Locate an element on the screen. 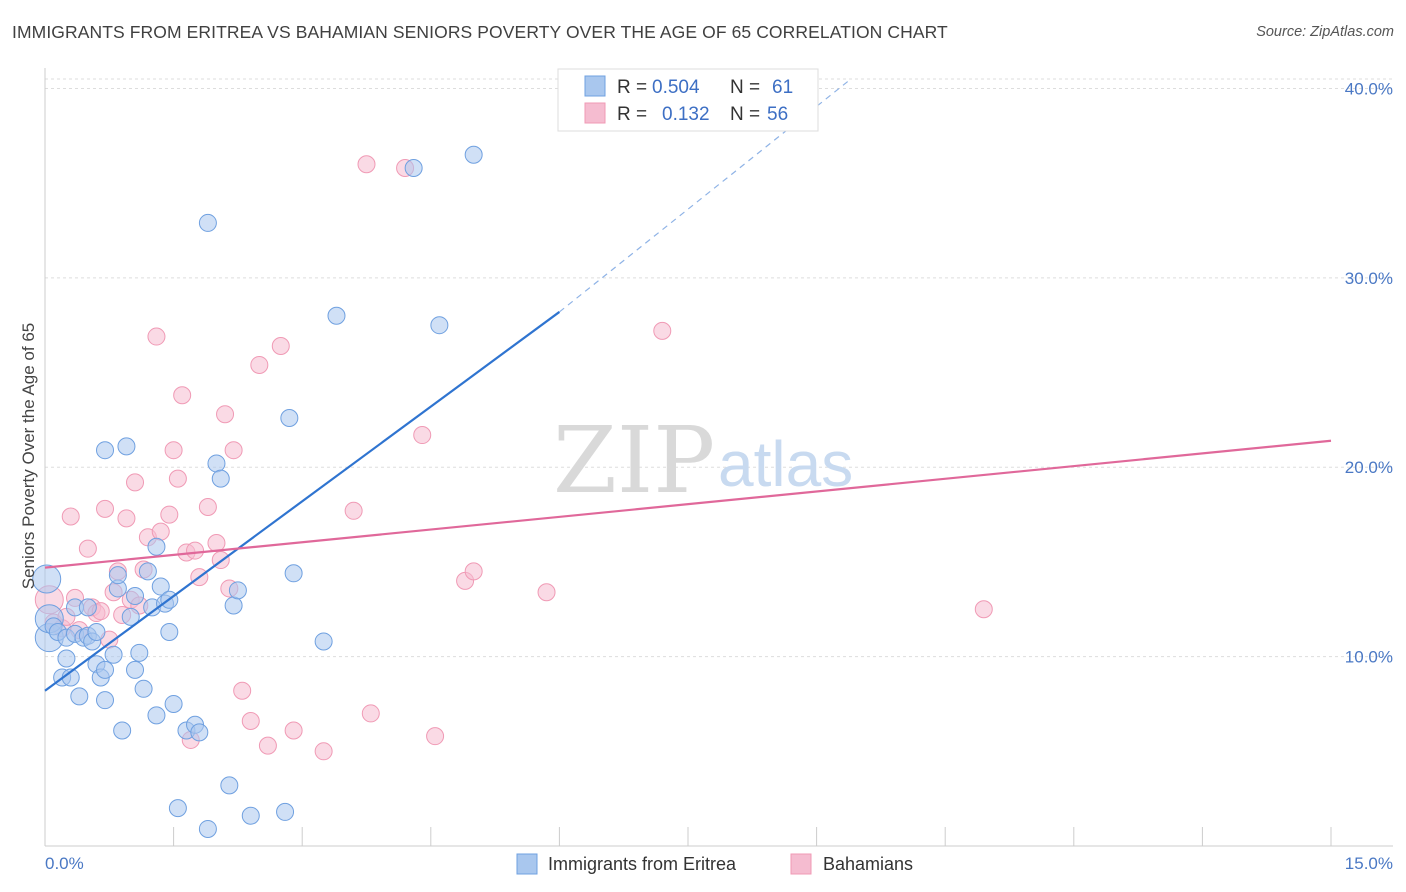 The image size is (1406, 892). watermark-atlas: atlas is located at coordinates (785, 464).